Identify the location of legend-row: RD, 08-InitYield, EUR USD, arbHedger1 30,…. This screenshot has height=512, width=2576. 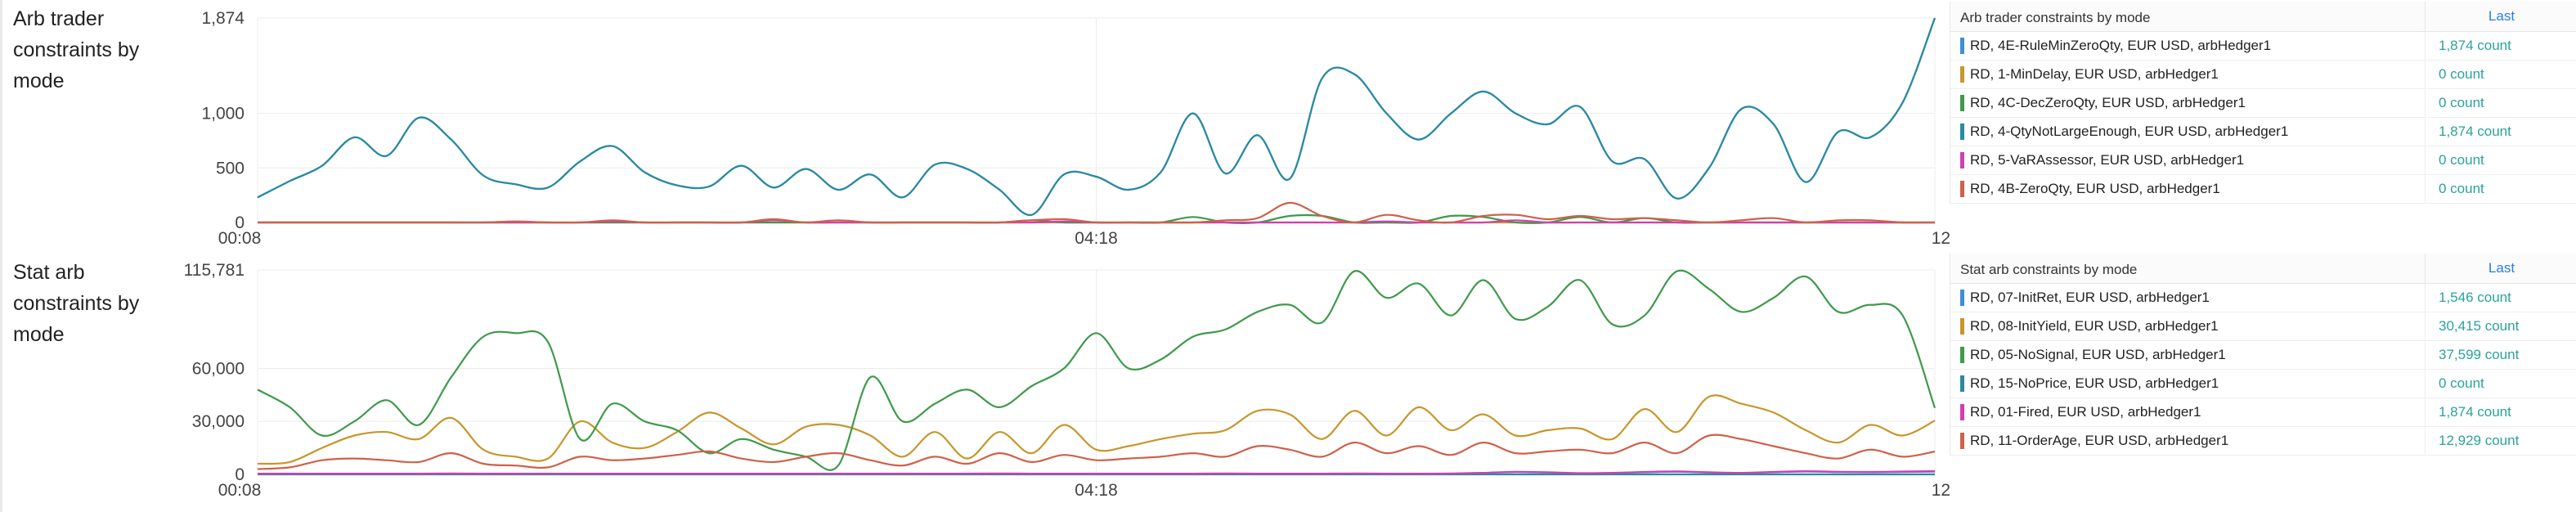
(2263, 326).